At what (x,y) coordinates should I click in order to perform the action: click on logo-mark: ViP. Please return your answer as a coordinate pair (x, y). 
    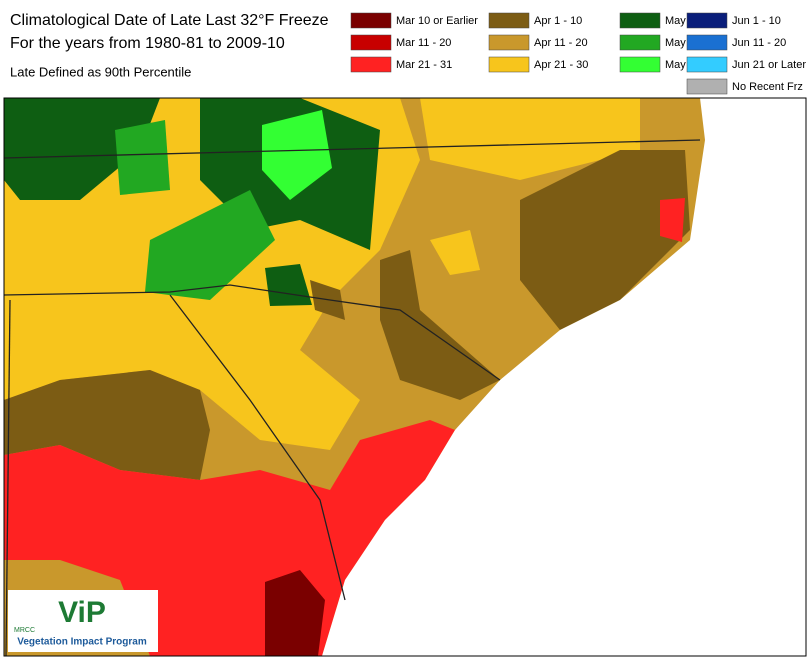
    Looking at the image, I should click on (82, 612).